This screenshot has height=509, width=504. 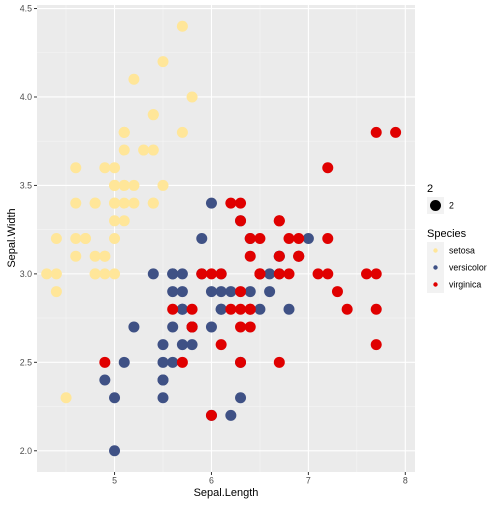 What do you see at coordinates (435, 284) in the screenshot?
I see `legend-symbol-virginica` at bounding box center [435, 284].